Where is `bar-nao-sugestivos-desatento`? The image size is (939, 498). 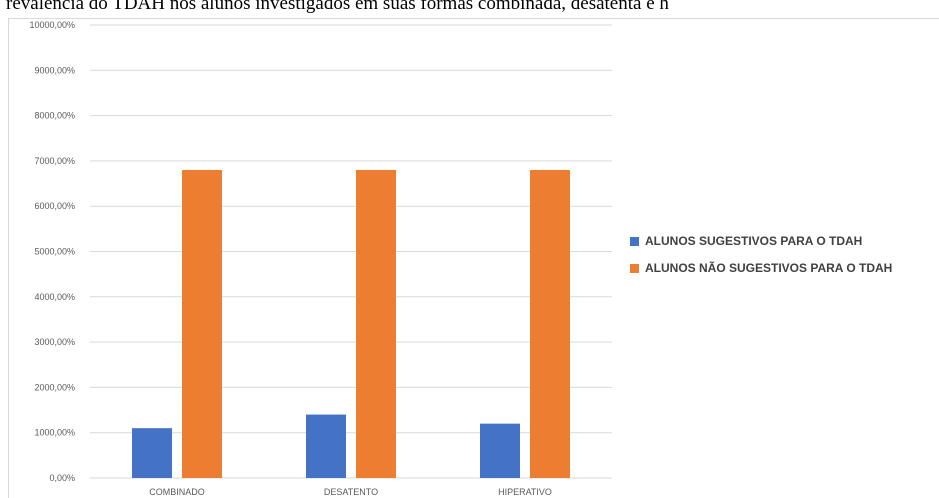 bar-nao-sugestivos-desatento is located at coordinates (376, 323).